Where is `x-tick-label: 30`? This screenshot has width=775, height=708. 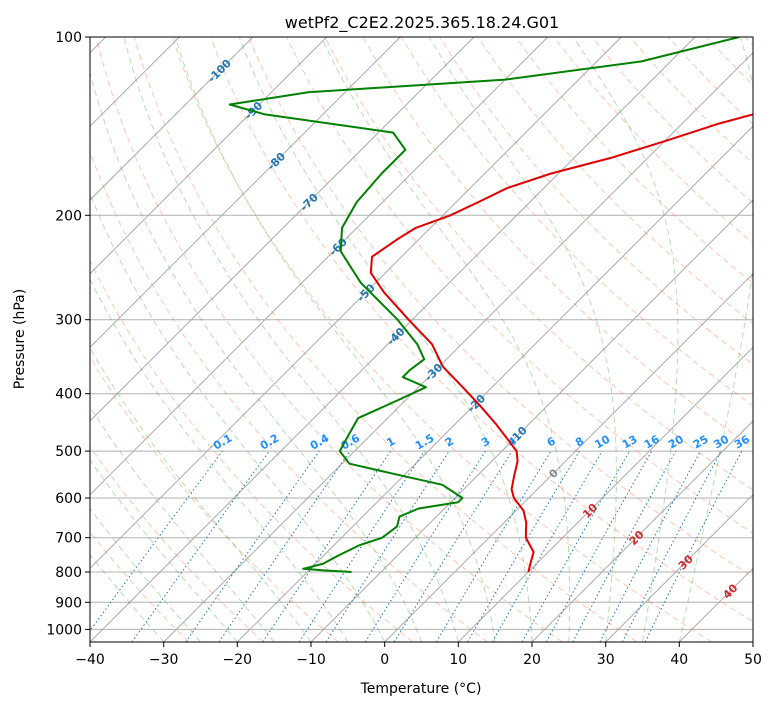
x-tick-label: 30 is located at coordinates (606, 660).